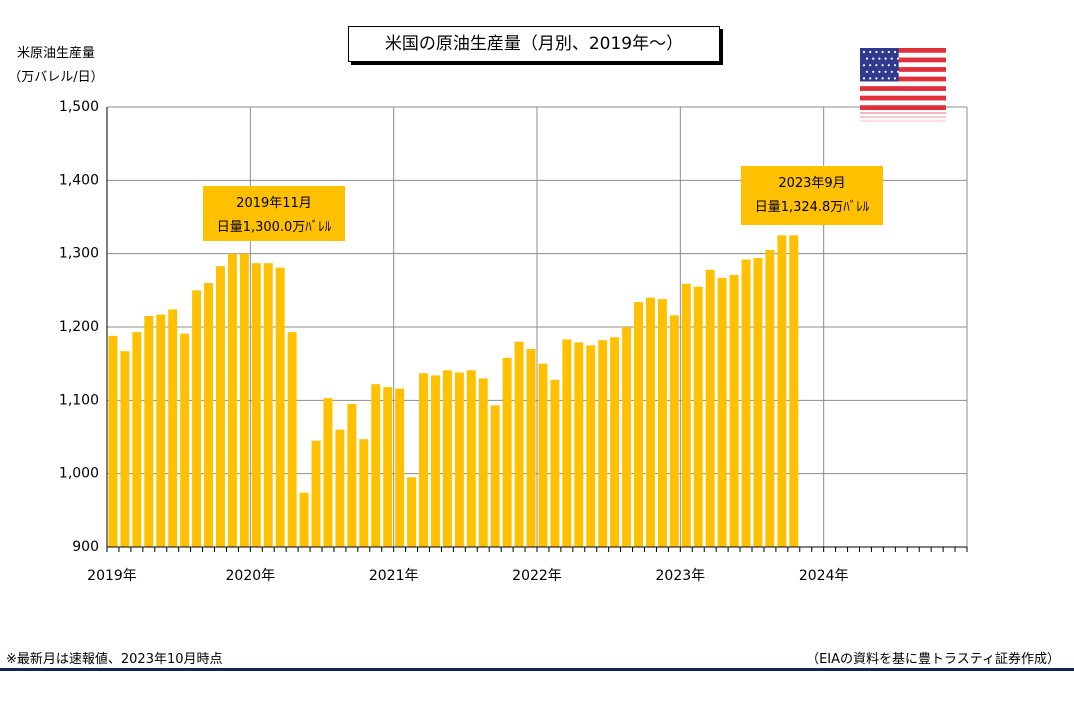 This screenshot has width=1074, height=707. Describe the element at coordinates (79, 327) in the screenshot. I see `y-tick-label: 1,200` at that location.